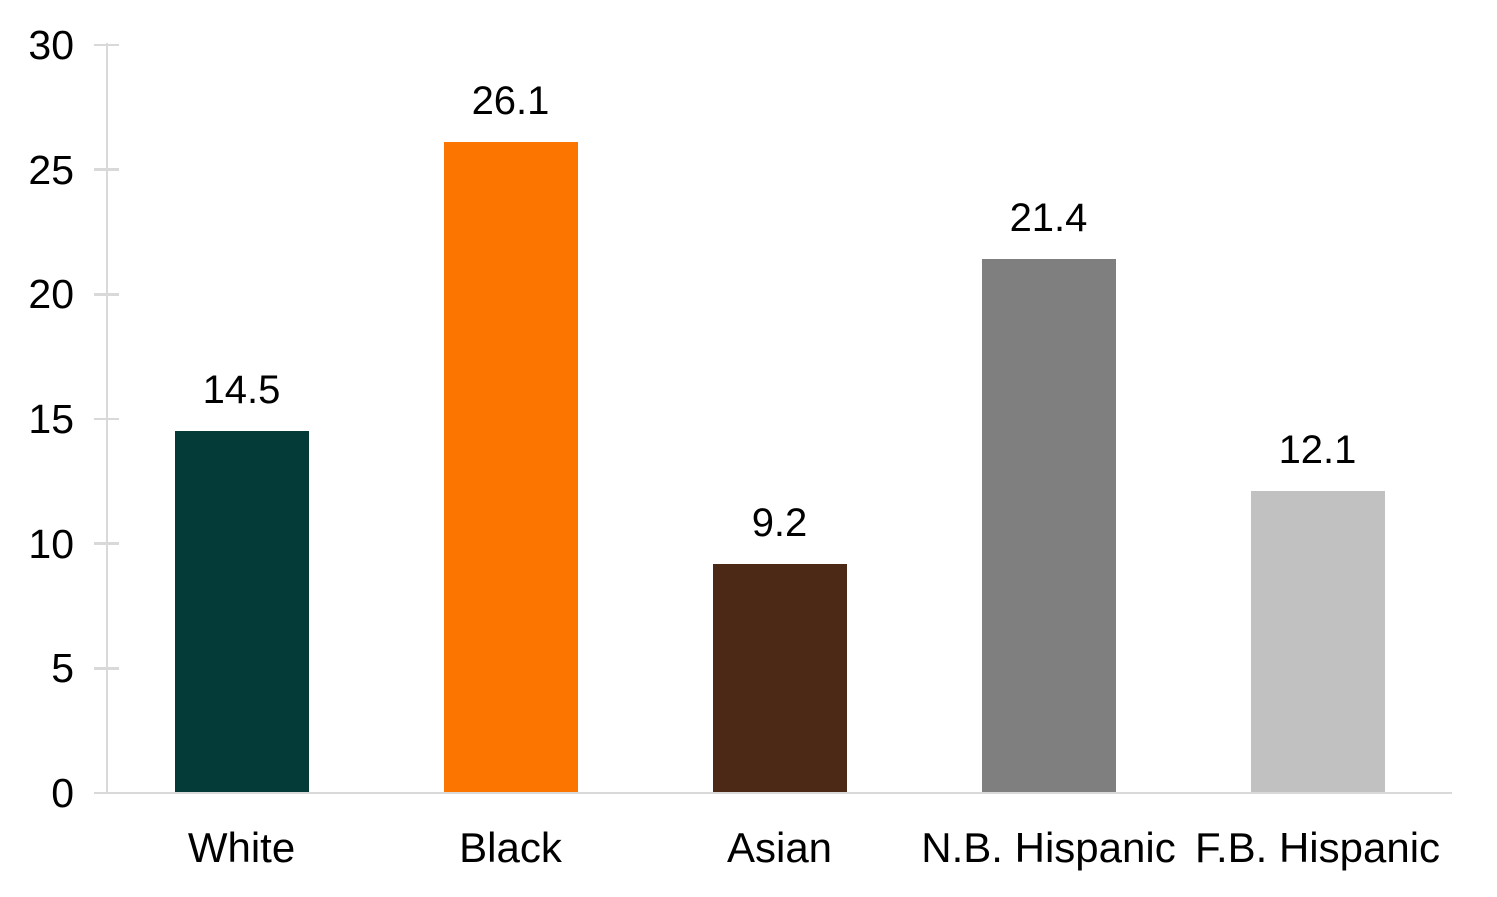 This screenshot has height=897, width=1497. Describe the element at coordinates (62, 668) in the screenshot. I see `y-tick-label: 5` at that location.